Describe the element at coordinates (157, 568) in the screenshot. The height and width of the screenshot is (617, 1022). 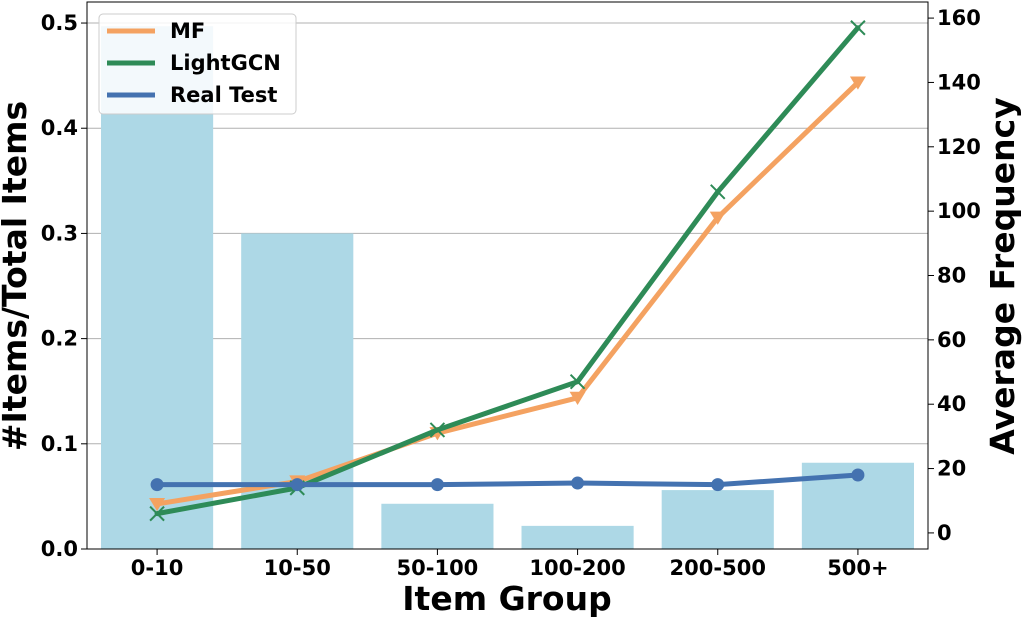
I see `x-tick-label-0: 0-10` at that location.